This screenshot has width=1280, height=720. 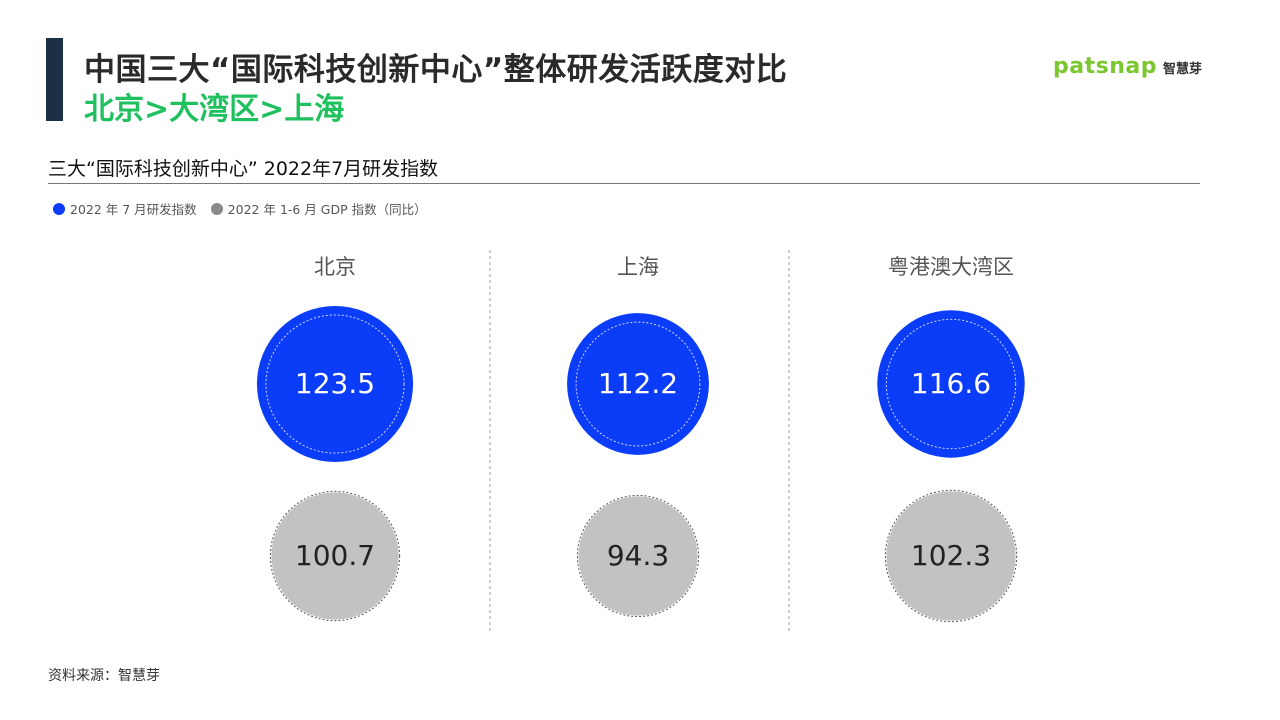 I want to click on page-title: 中国三大“国际科技创新中心”整体研发活跃度对比, so click(x=436, y=70).